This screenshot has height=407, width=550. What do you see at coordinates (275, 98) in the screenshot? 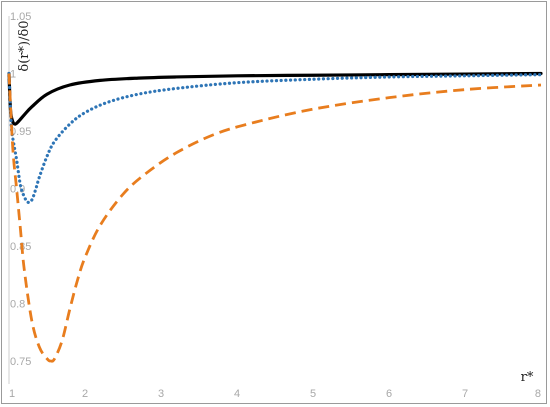
I see `series-line-solid` at bounding box center [275, 98].